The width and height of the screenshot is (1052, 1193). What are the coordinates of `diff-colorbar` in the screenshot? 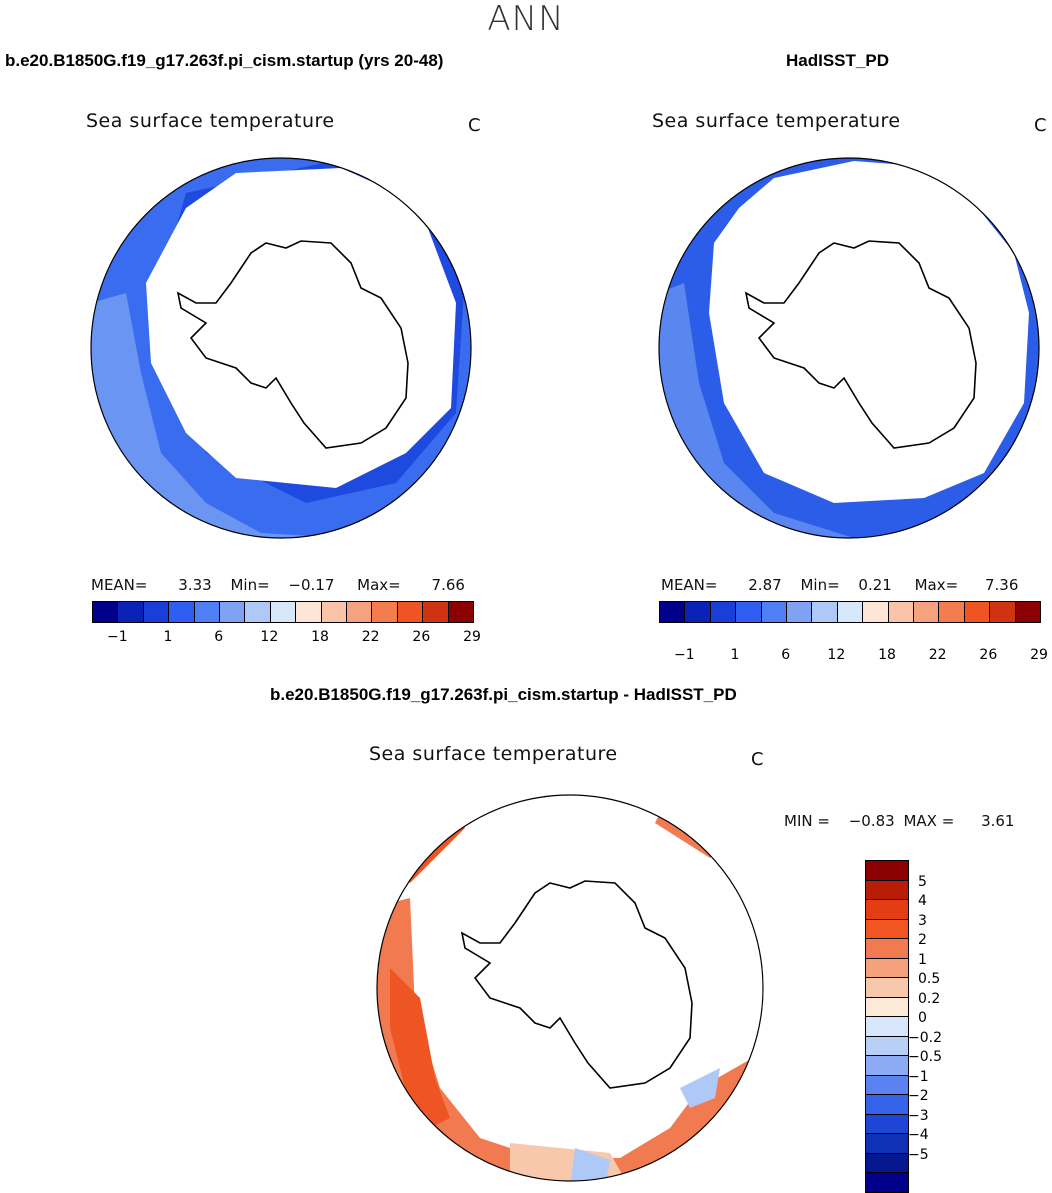 It's located at (887, 1026).